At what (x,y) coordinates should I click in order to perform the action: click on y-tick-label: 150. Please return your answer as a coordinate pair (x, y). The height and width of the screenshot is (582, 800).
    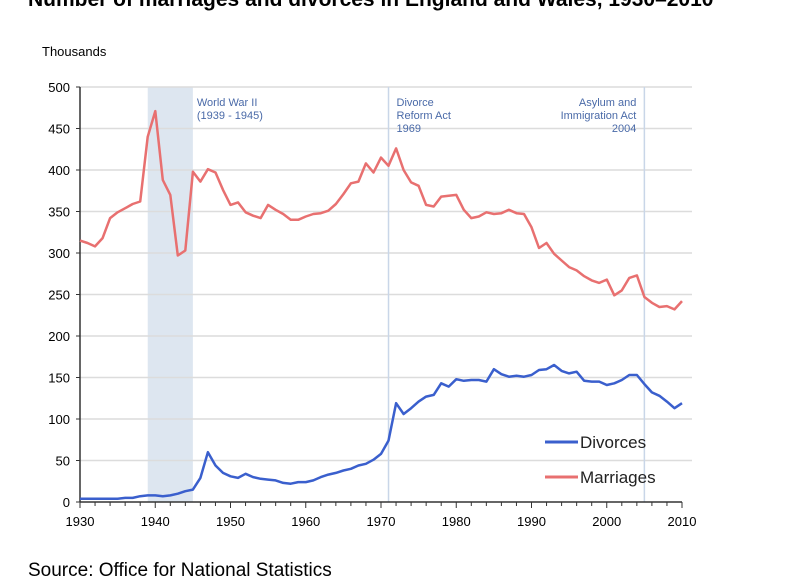
    Looking at the image, I should click on (59, 378).